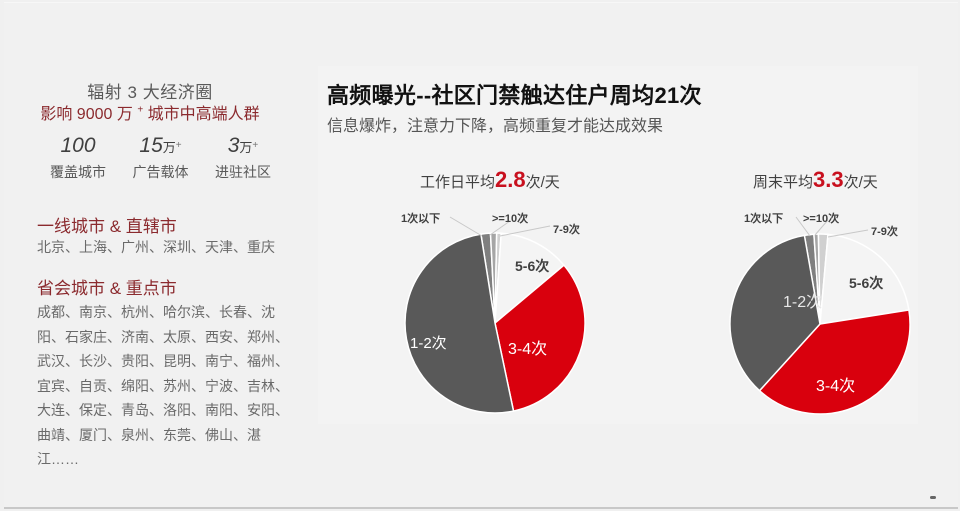 This screenshot has width=960, height=511. I want to click on pie-title-prefix: 周末平均, so click(783, 182).